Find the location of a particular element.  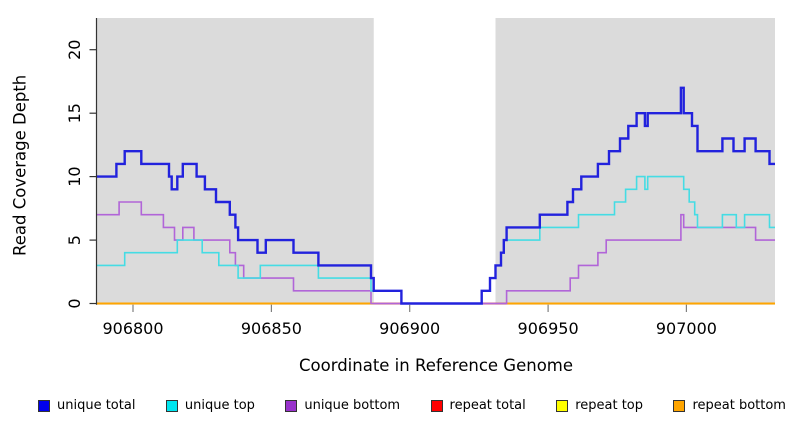

x-tick-label: 906900 is located at coordinates (409, 328).